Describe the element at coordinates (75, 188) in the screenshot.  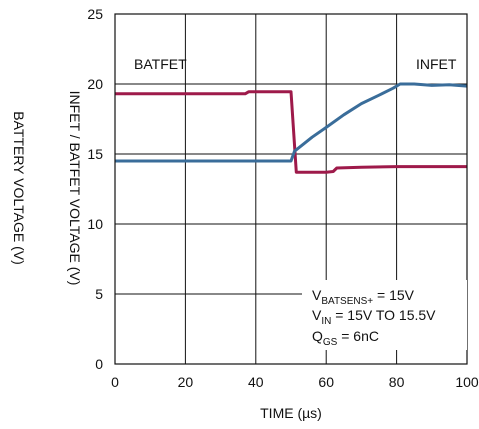
I see `y-axis-label: INFET / BATFET VOLTAGE (V)` at that location.